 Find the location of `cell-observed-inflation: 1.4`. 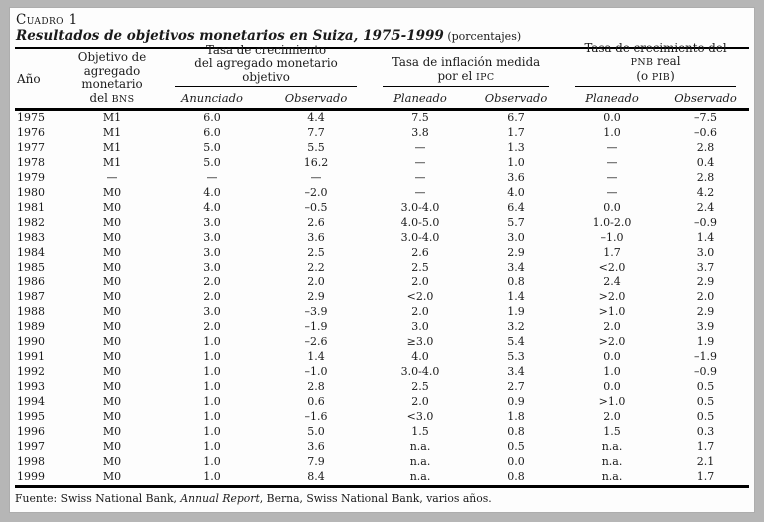

cell-observed-inflation: 1.4 is located at coordinates (516, 297).